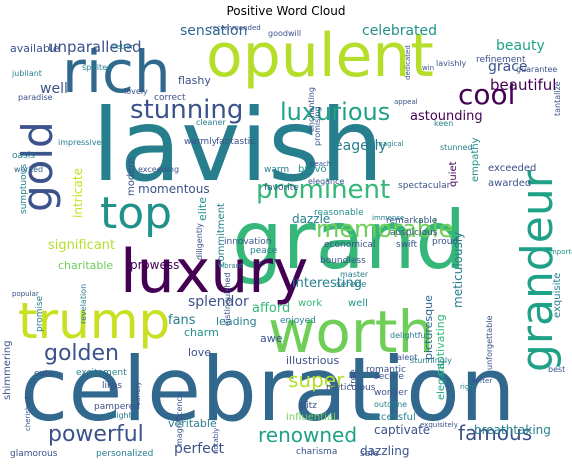 This screenshot has height=464, width=572. Describe the element at coordinates (112, 386) in the screenshot. I see `word-likes: likes` at that location.